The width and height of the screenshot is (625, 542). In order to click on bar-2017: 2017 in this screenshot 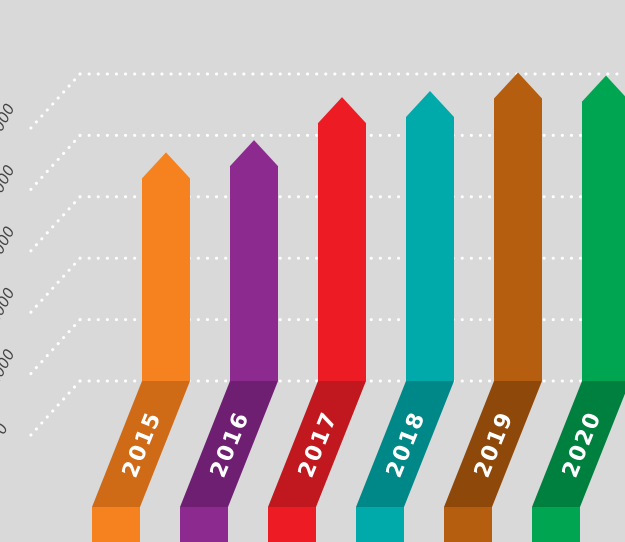, I will do `click(317, 319)`.